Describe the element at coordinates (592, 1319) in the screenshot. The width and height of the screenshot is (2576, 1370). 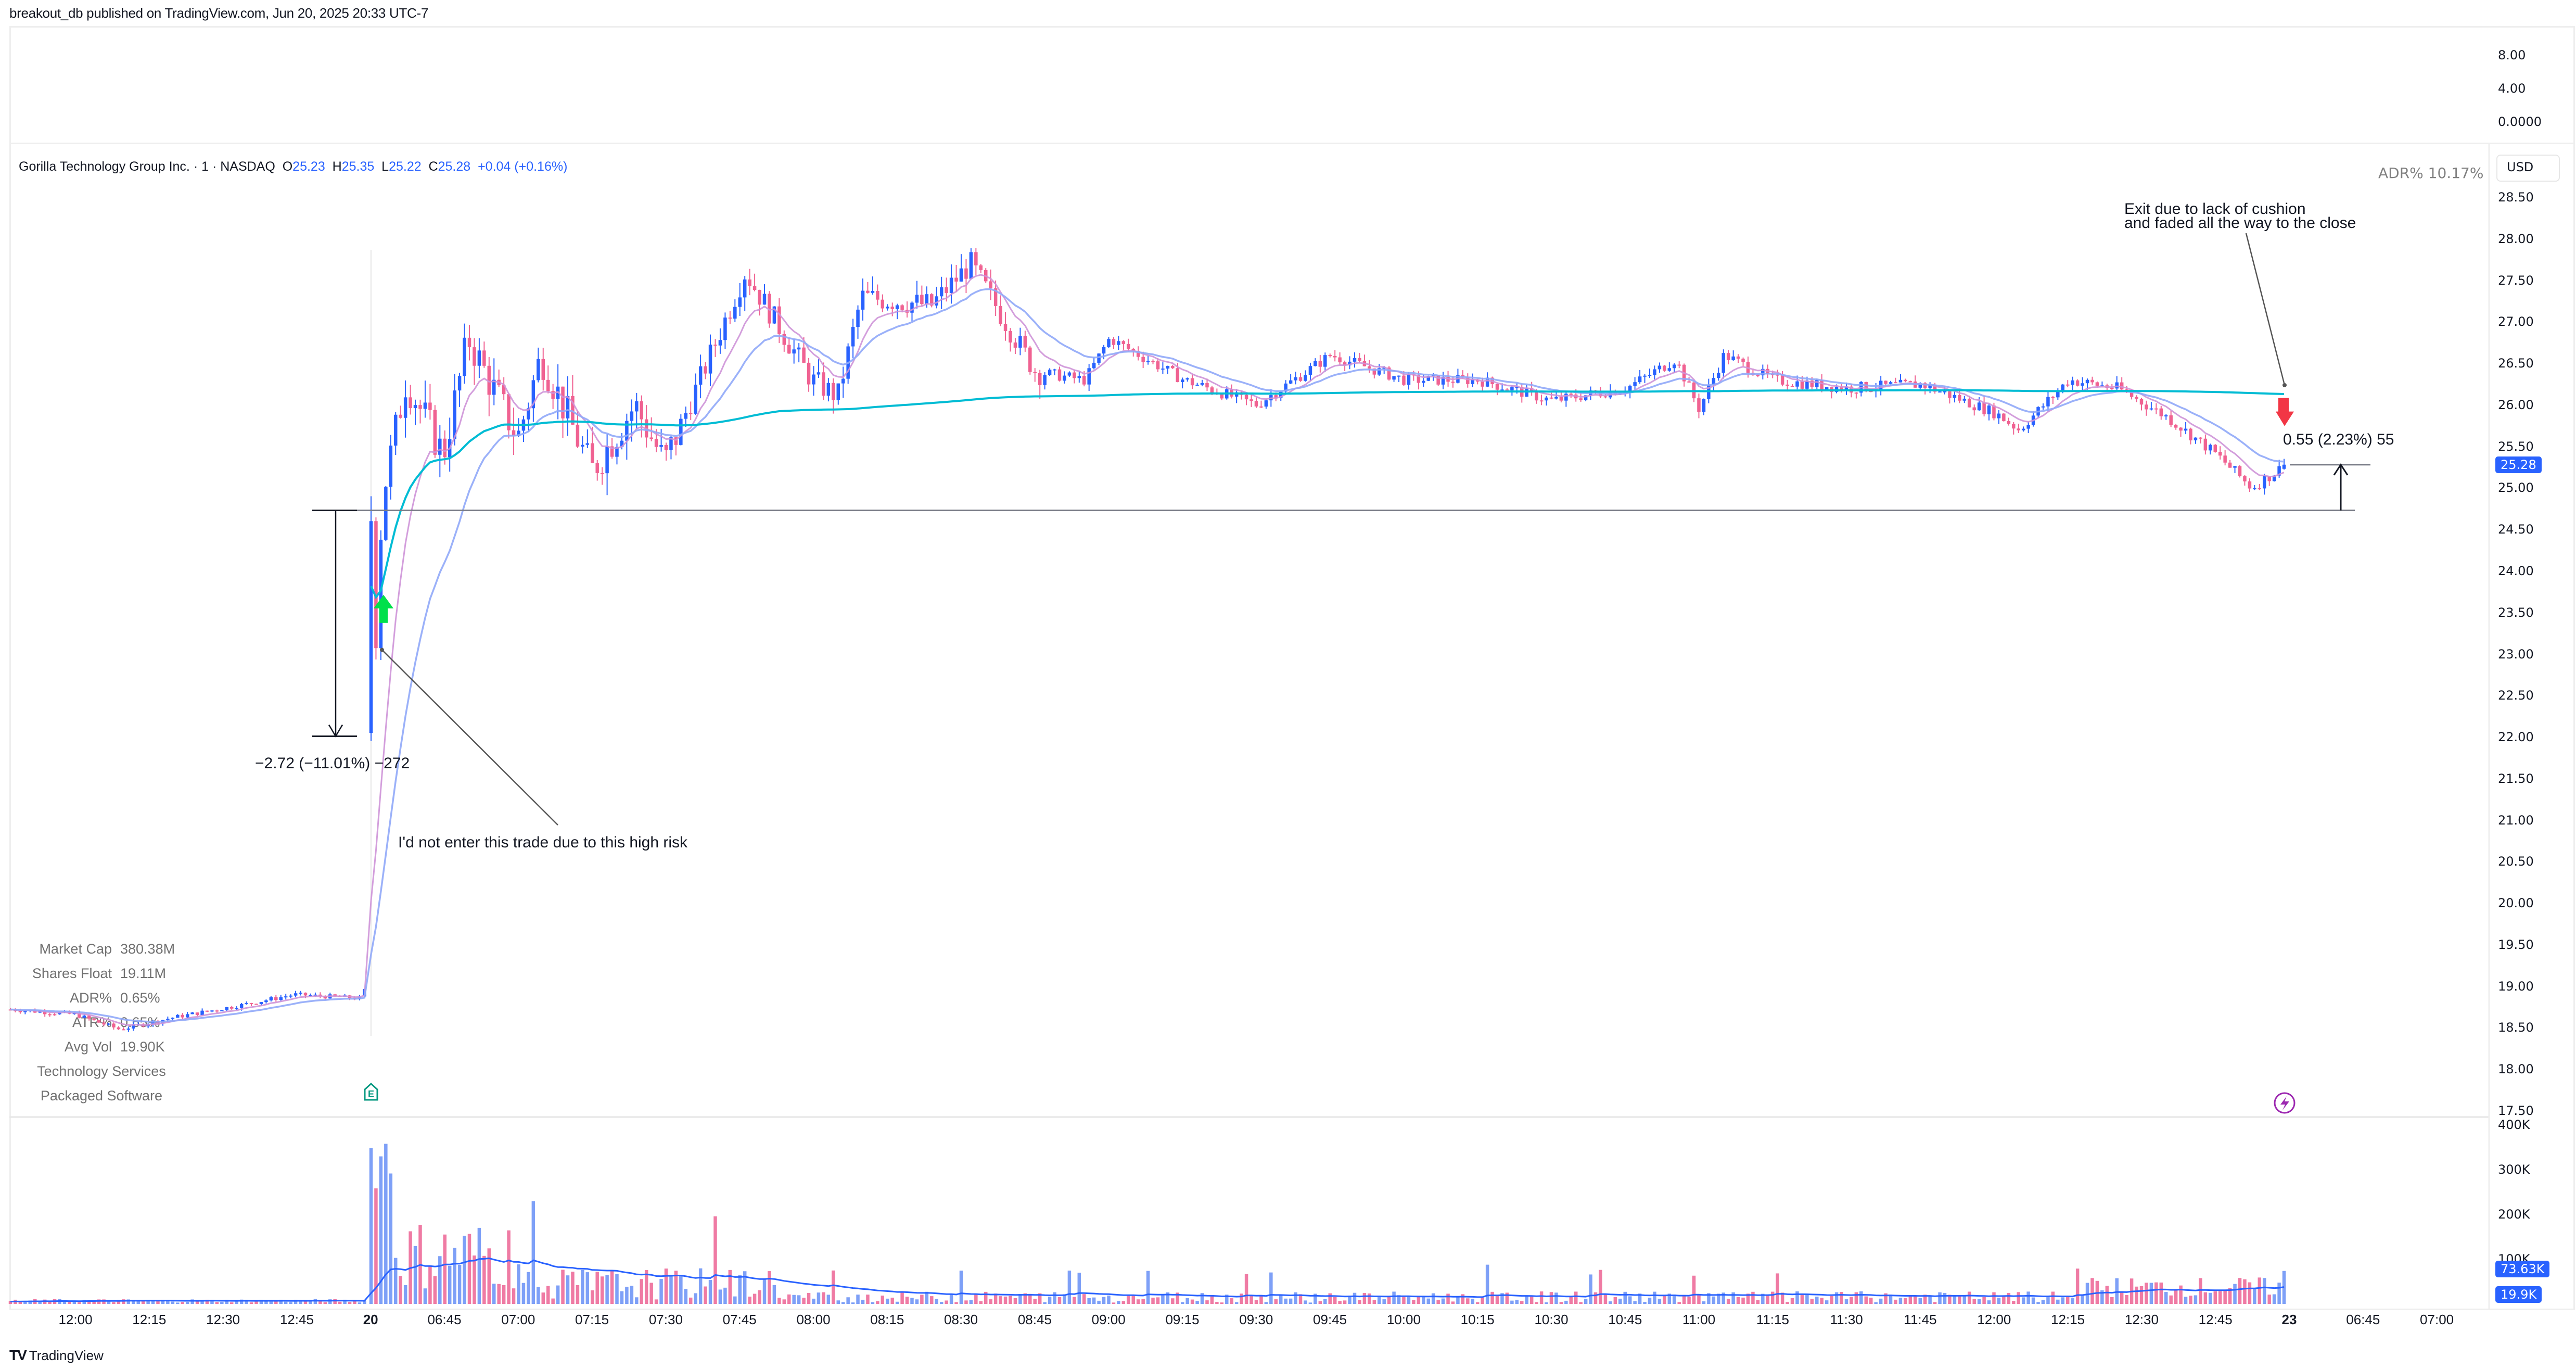
I see `time-axis-label: 07:15` at that location.